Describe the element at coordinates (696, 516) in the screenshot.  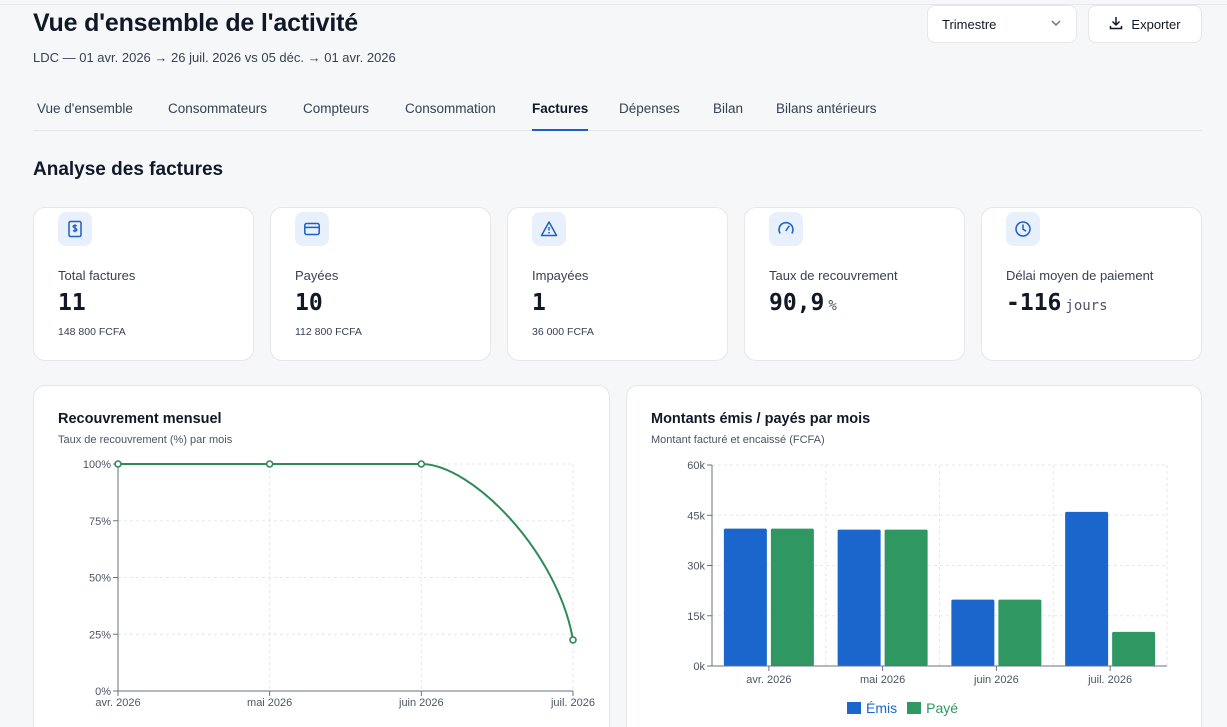
I see `y-tick-label: 45k` at that location.